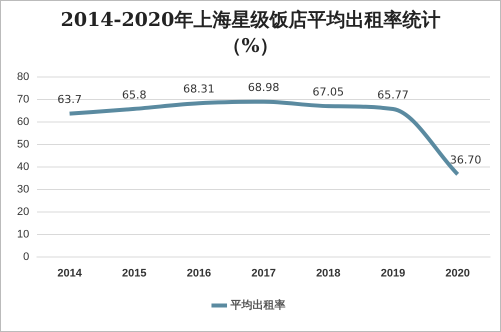 This screenshot has width=501, height=332. What do you see at coordinates (23, 100) in the screenshot?
I see `y-tick-label: 70` at bounding box center [23, 100].